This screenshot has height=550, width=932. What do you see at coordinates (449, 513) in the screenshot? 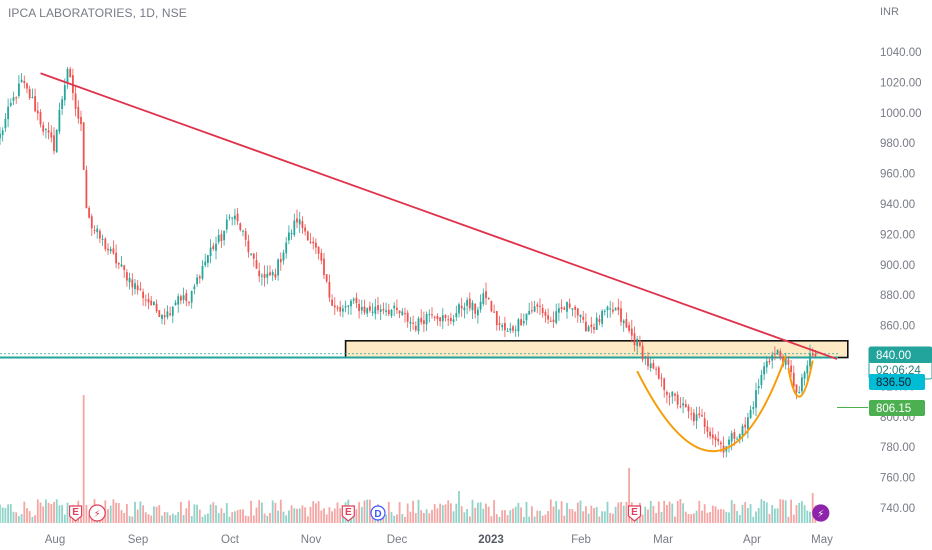
I see `event-markers: E ⚡ E D E ⚡` at bounding box center [449, 513].